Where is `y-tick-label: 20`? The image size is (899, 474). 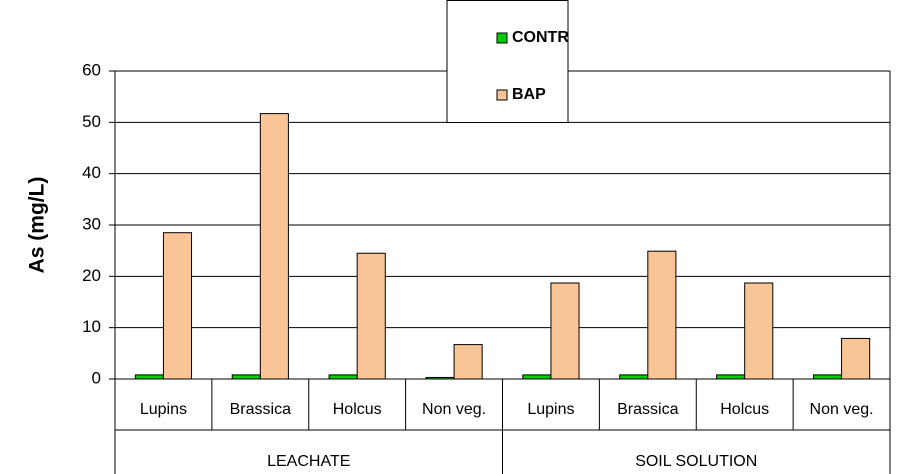 y-tick-label: 20 is located at coordinates (91, 275).